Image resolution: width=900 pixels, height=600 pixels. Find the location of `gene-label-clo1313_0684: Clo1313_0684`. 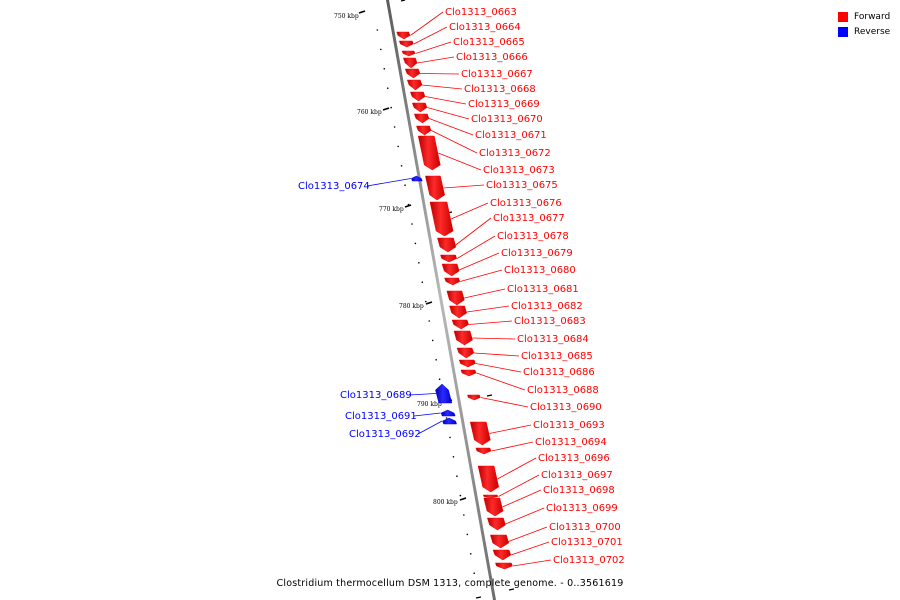

gene-label-clo1313_0684: Clo1313_0684 is located at coordinates (553, 339).